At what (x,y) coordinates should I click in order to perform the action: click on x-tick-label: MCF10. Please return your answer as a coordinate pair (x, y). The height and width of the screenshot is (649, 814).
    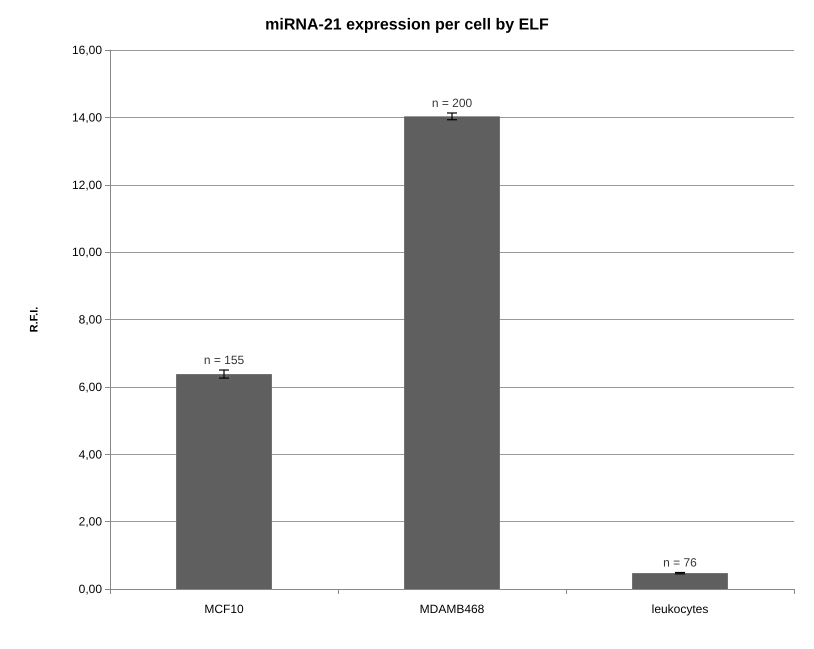
    Looking at the image, I should click on (224, 609).